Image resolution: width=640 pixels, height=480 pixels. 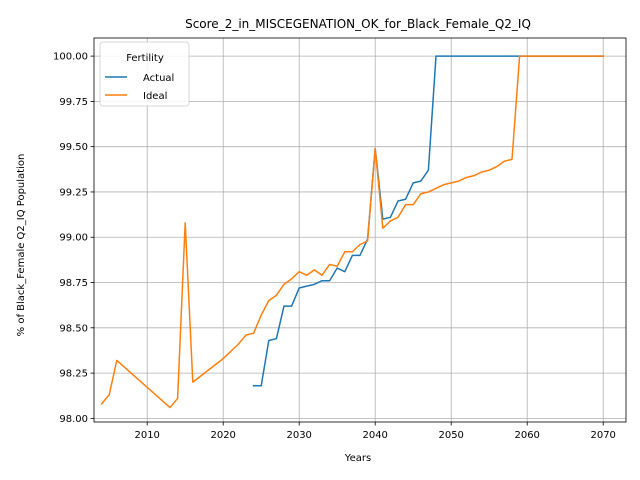 What do you see at coordinates (70, 57) in the screenshot?
I see `y-tick-label: 100.00` at bounding box center [70, 57].